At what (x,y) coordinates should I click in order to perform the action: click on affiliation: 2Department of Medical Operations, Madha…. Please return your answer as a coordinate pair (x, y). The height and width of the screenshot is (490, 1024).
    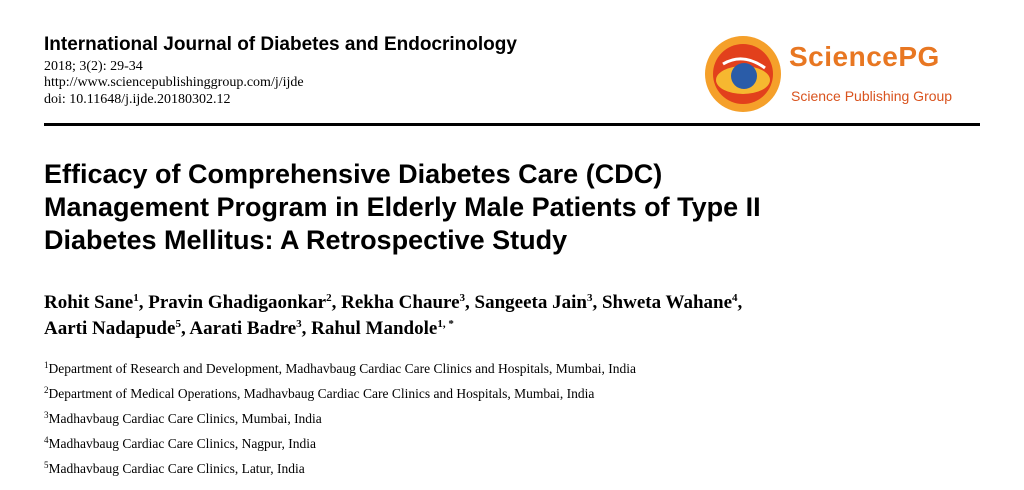
    Looking at the image, I should click on (319, 393).